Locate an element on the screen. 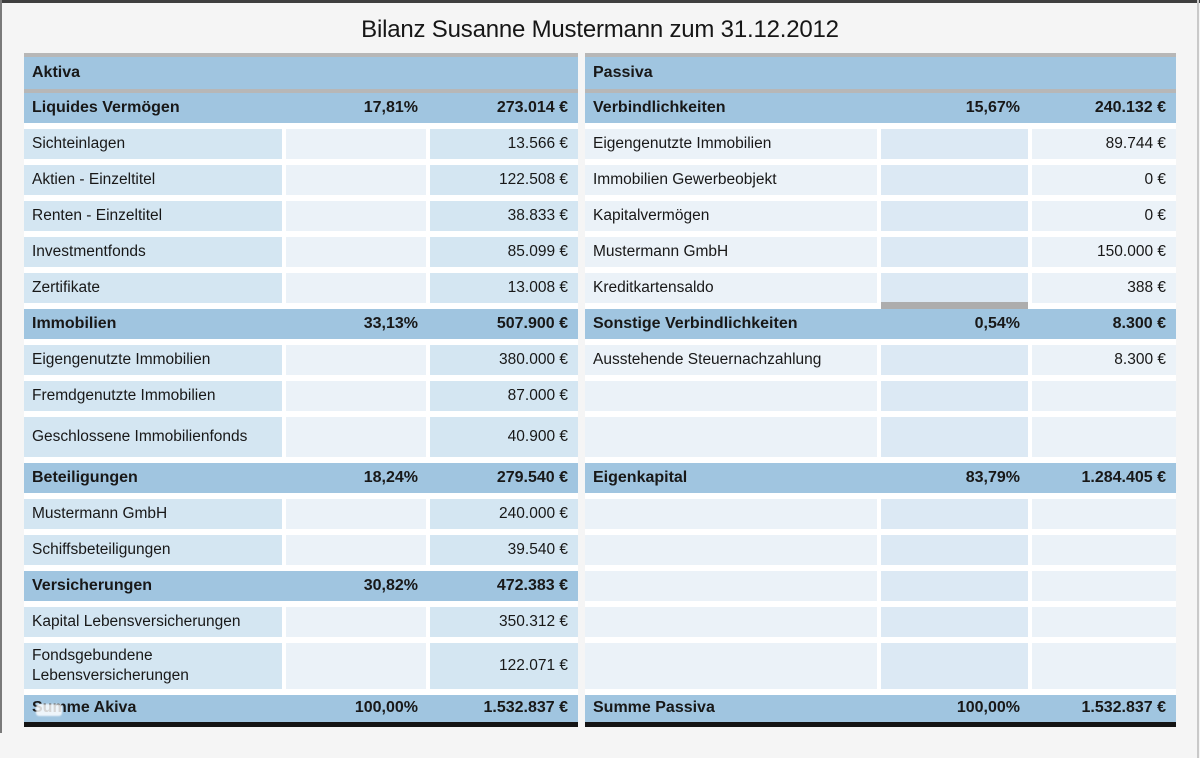 The width and height of the screenshot is (1200, 758). row-value: 472.383 € is located at coordinates (532, 585).